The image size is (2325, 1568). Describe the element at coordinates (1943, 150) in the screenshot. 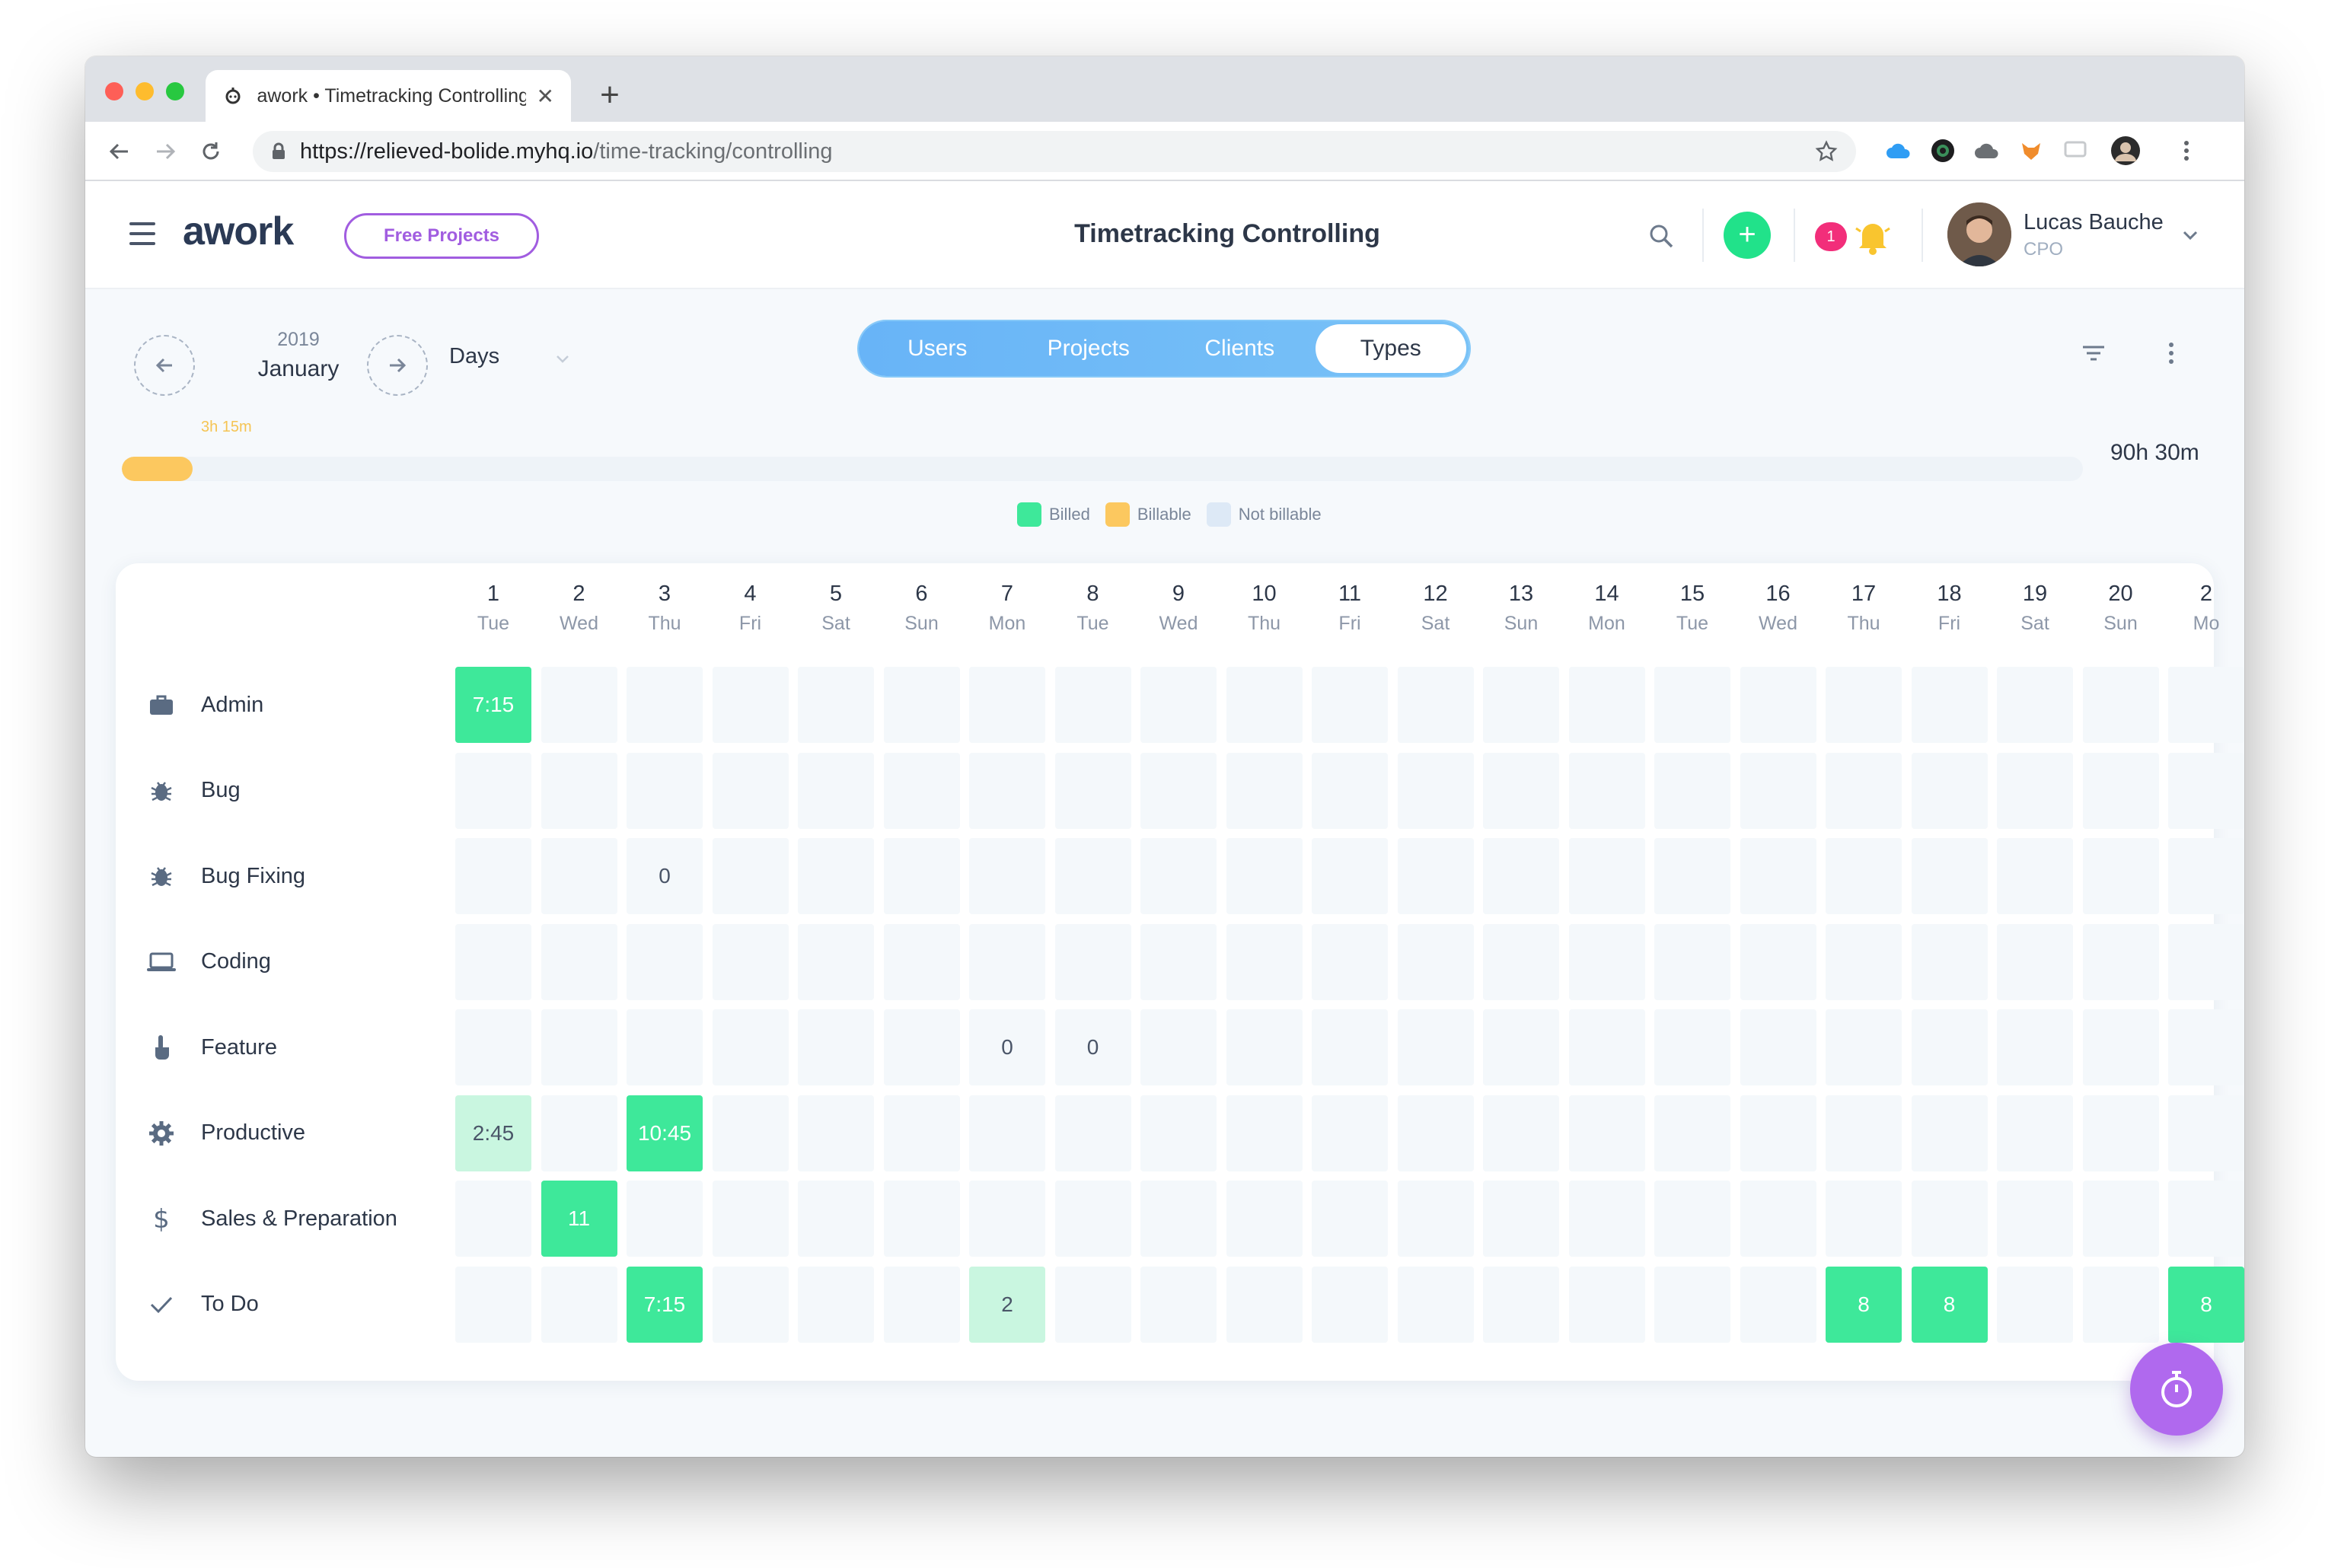

I see `camera-extension-icon` at that location.